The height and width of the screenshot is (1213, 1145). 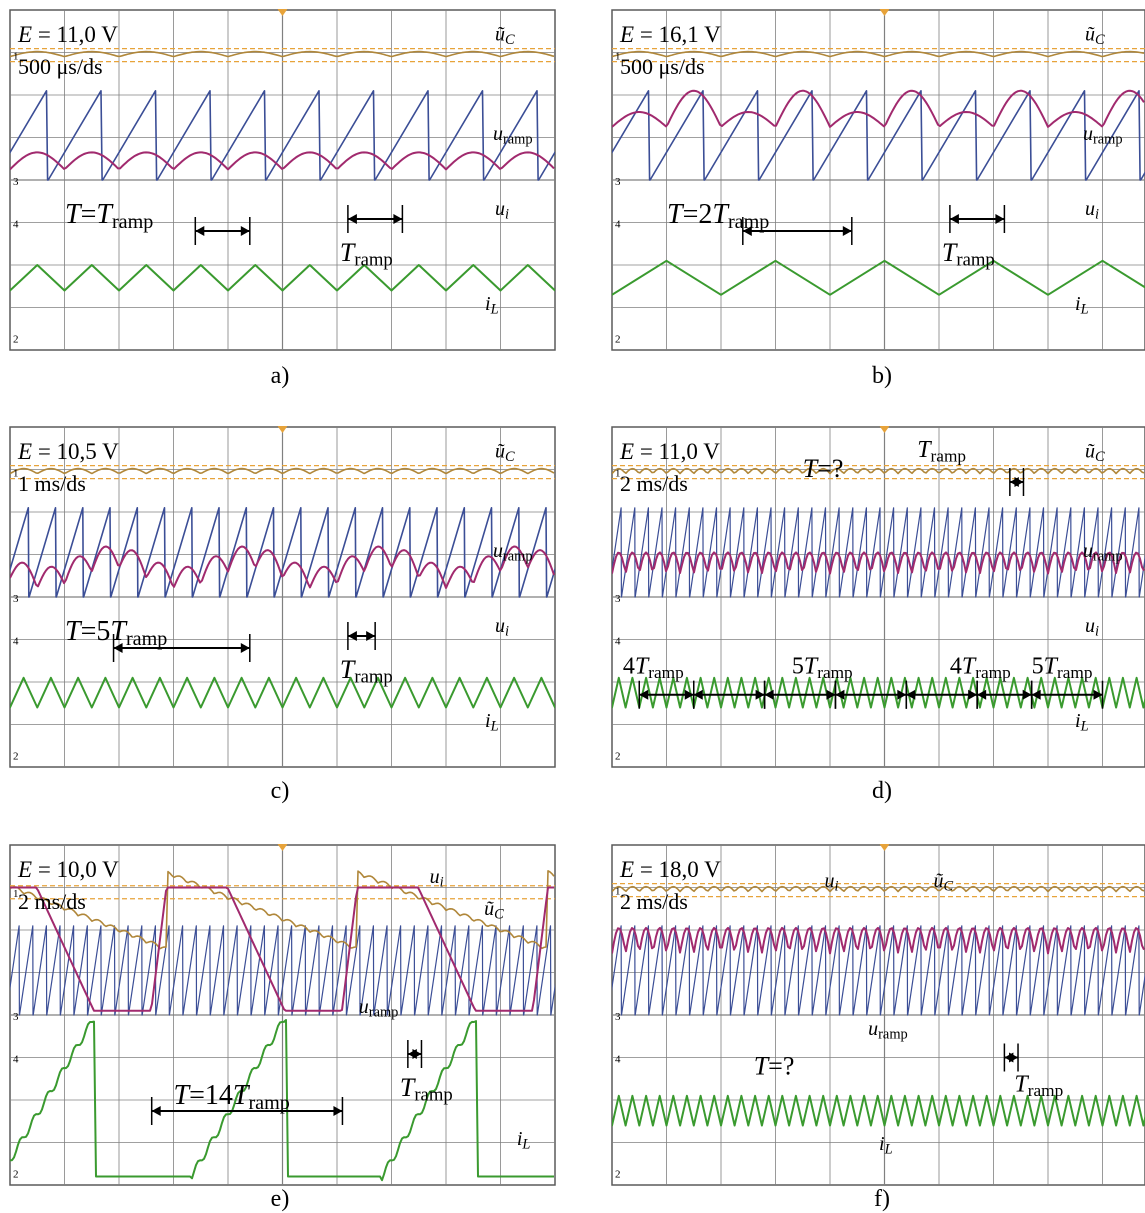 What do you see at coordinates (882, 1199) in the screenshot?
I see `panel-caption: f)` at bounding box center [882, 1199].